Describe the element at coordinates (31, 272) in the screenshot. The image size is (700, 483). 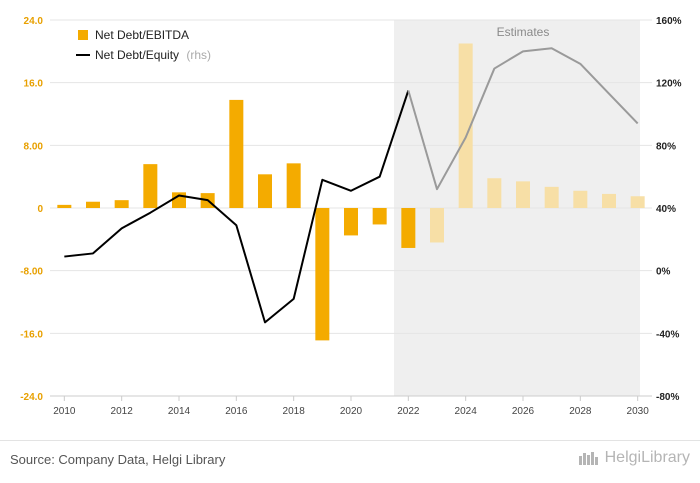
I see `left-tick-label: -8.00` at that location.